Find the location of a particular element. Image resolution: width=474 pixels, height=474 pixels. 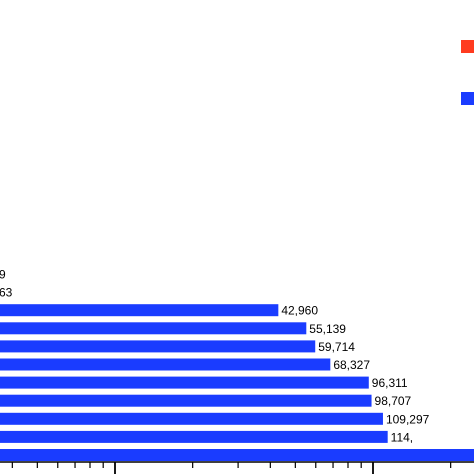

bar-value-label: 98,707 is located at coordinates (393, 401).